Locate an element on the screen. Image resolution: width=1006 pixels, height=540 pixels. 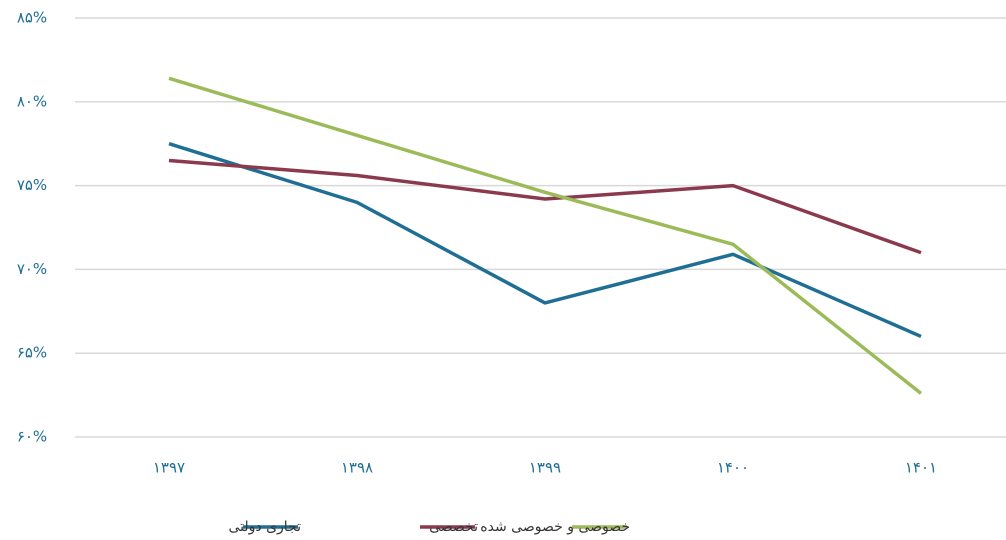
series-line is located at coordinates (545, 206).